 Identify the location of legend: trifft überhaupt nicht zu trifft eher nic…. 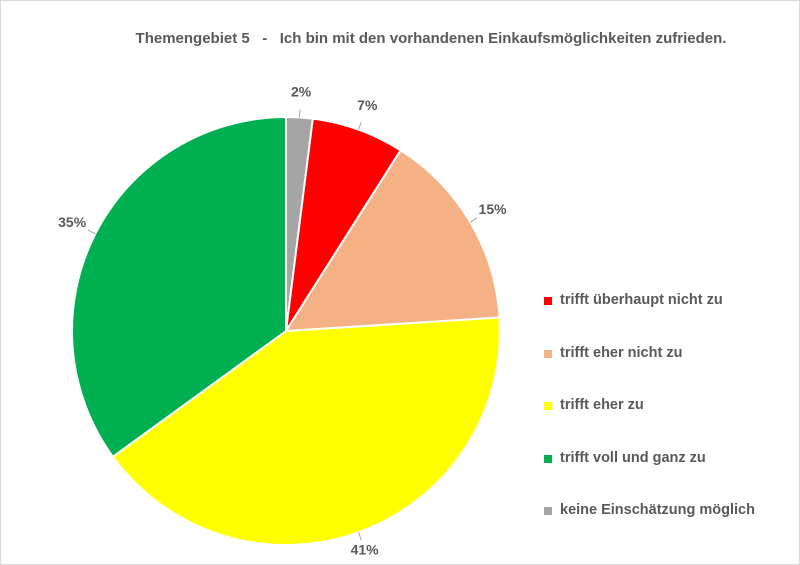
(649, 423).